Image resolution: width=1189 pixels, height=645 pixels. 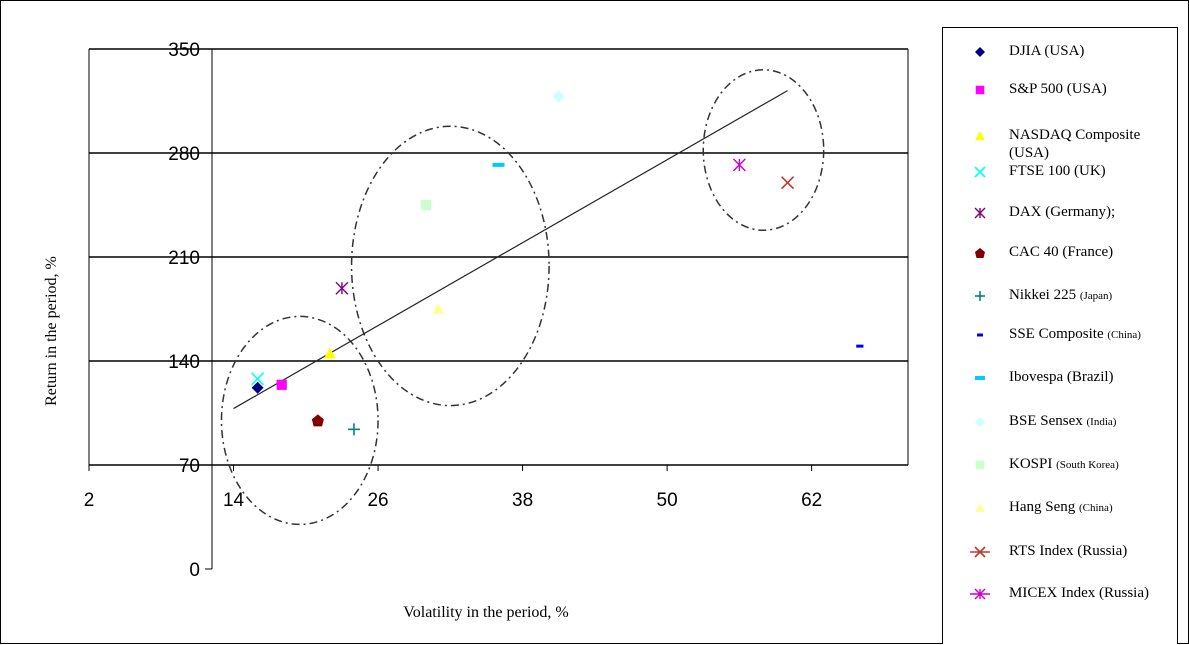 What do you see at coordinates (194, 570) in the screenshot?
I see `y-tick-label: 0` at bounding box center [194, 570].